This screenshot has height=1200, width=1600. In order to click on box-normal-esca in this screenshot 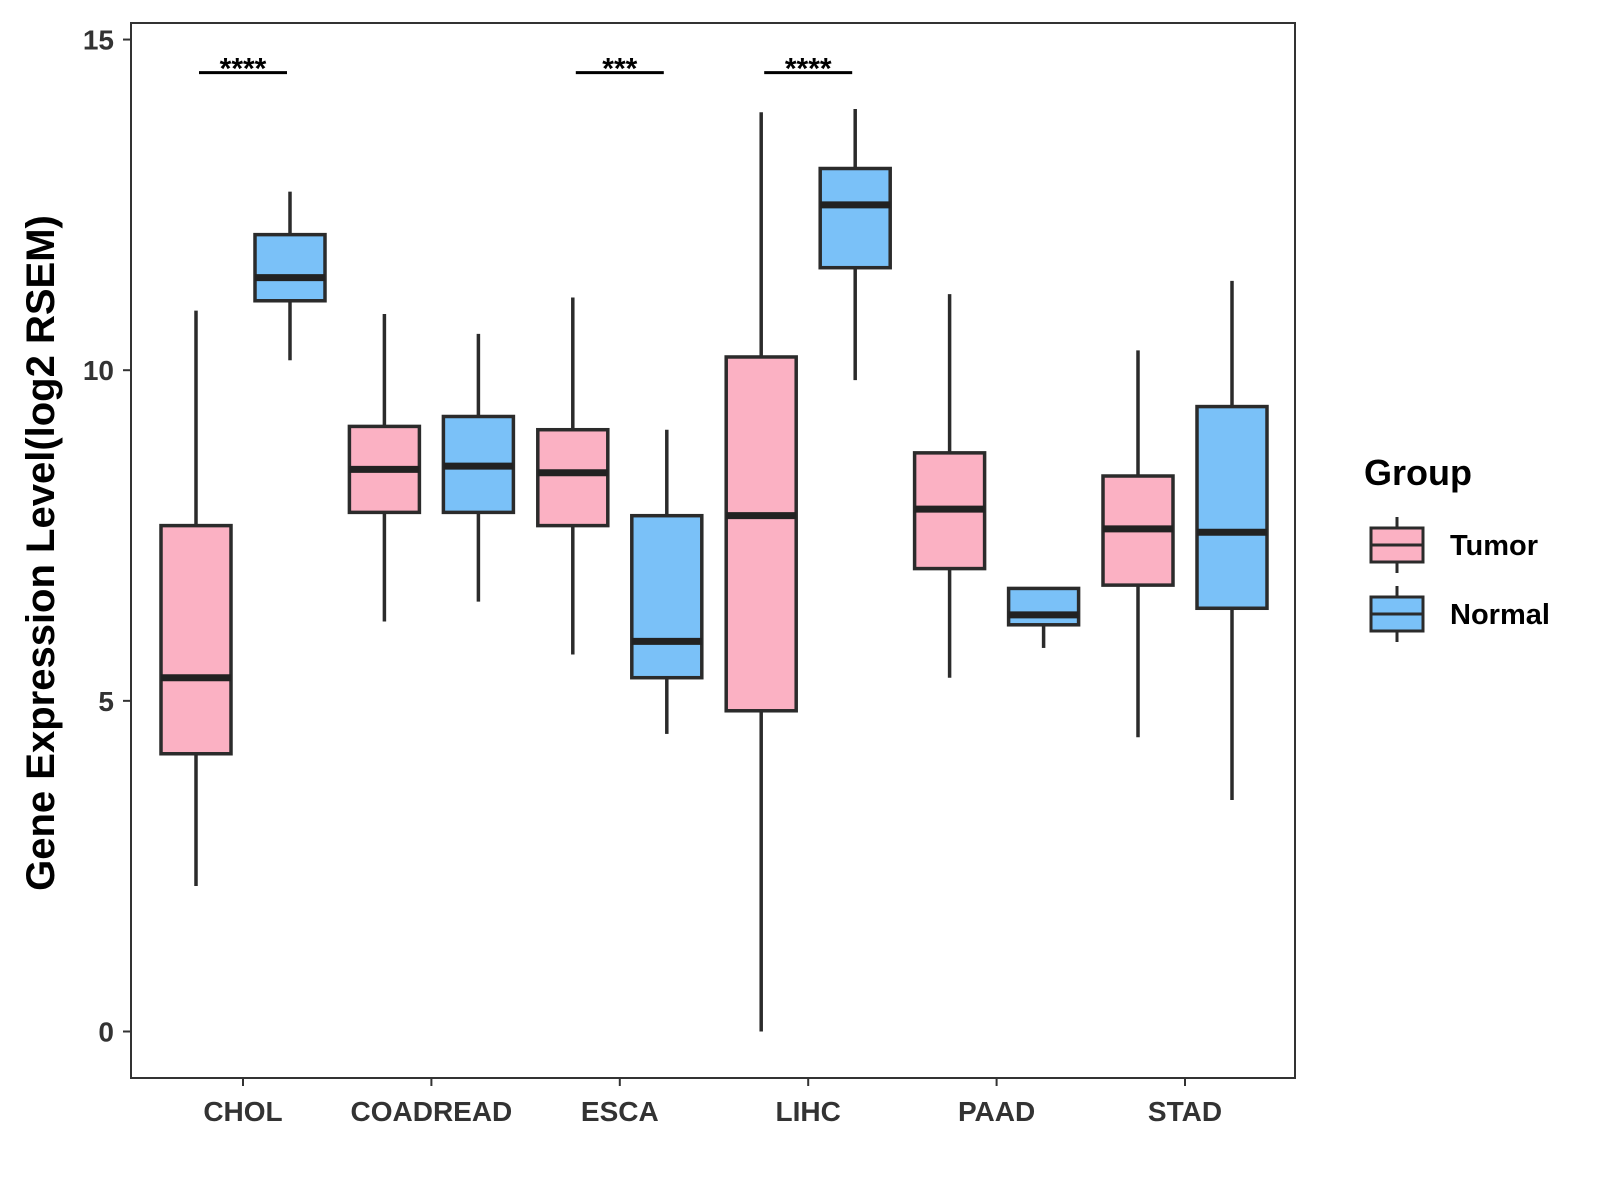, I will do `click(667, 581)`.